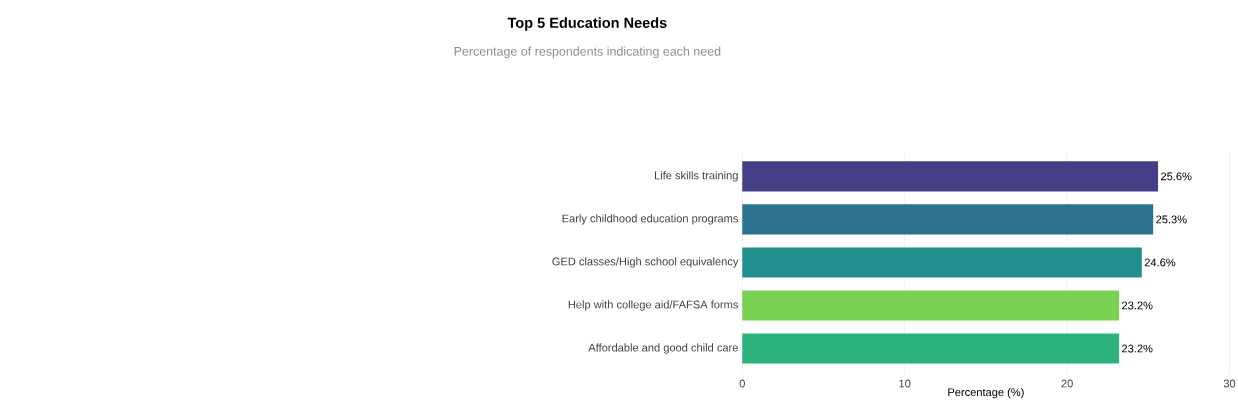 This screenshot has width=1238, height=401. Describe the element at coordinates (1176, 176) in the screenshot. I see `data-label: 25.6%` at that location.